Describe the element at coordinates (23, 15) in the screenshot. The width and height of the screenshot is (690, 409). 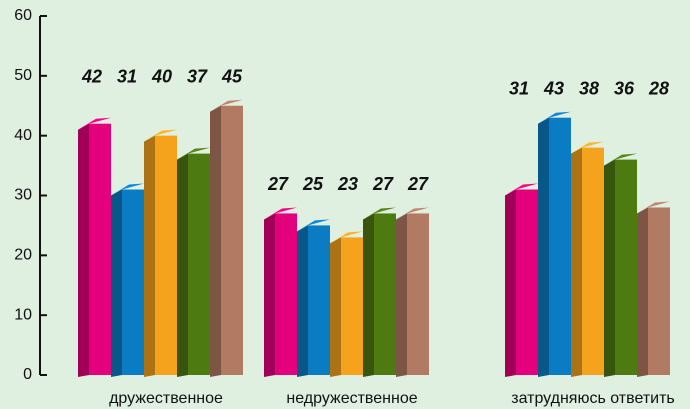
I see `y-tick-label: 60` at that location.